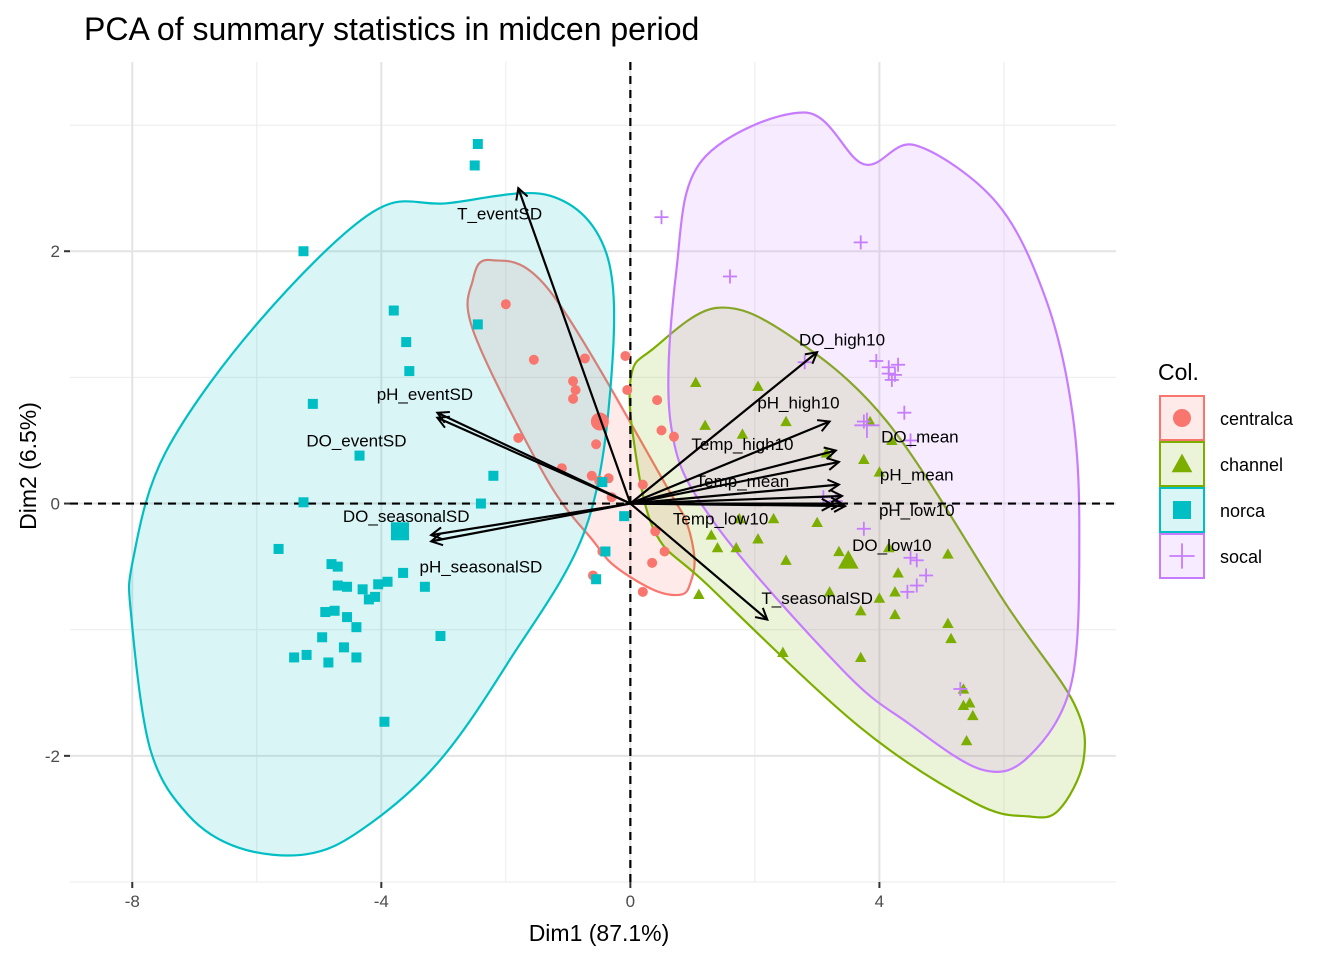 The image size is (1344, 960). What do you see at coordinates (28, 466) in the screenshot?
I see `y-axis-title: Dim2 (6.5%)` at bounding box center [28, 466].